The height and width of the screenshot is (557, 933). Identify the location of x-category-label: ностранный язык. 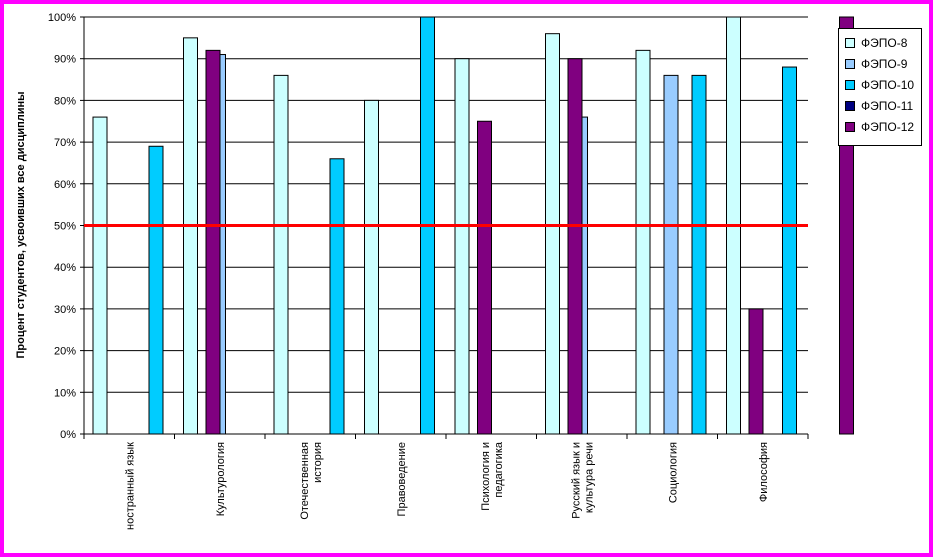
(130, 486).